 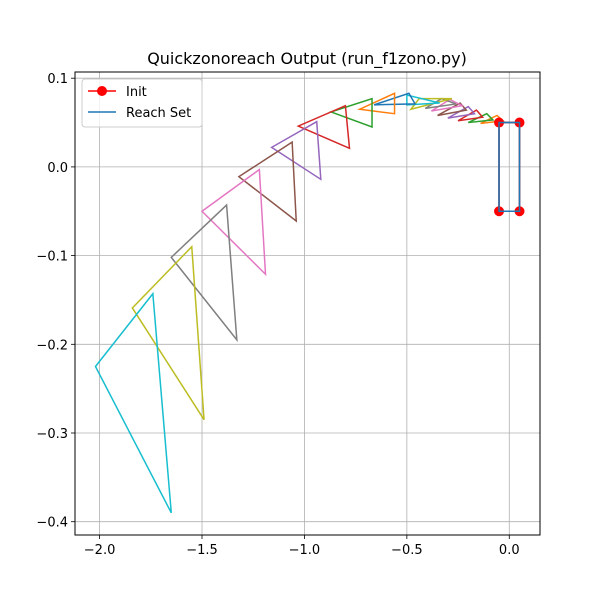 What do you see at coordinates (202, 550) in the screenshot?
I see `x-tick-label: −1.5` at bounding box center [202, 550].